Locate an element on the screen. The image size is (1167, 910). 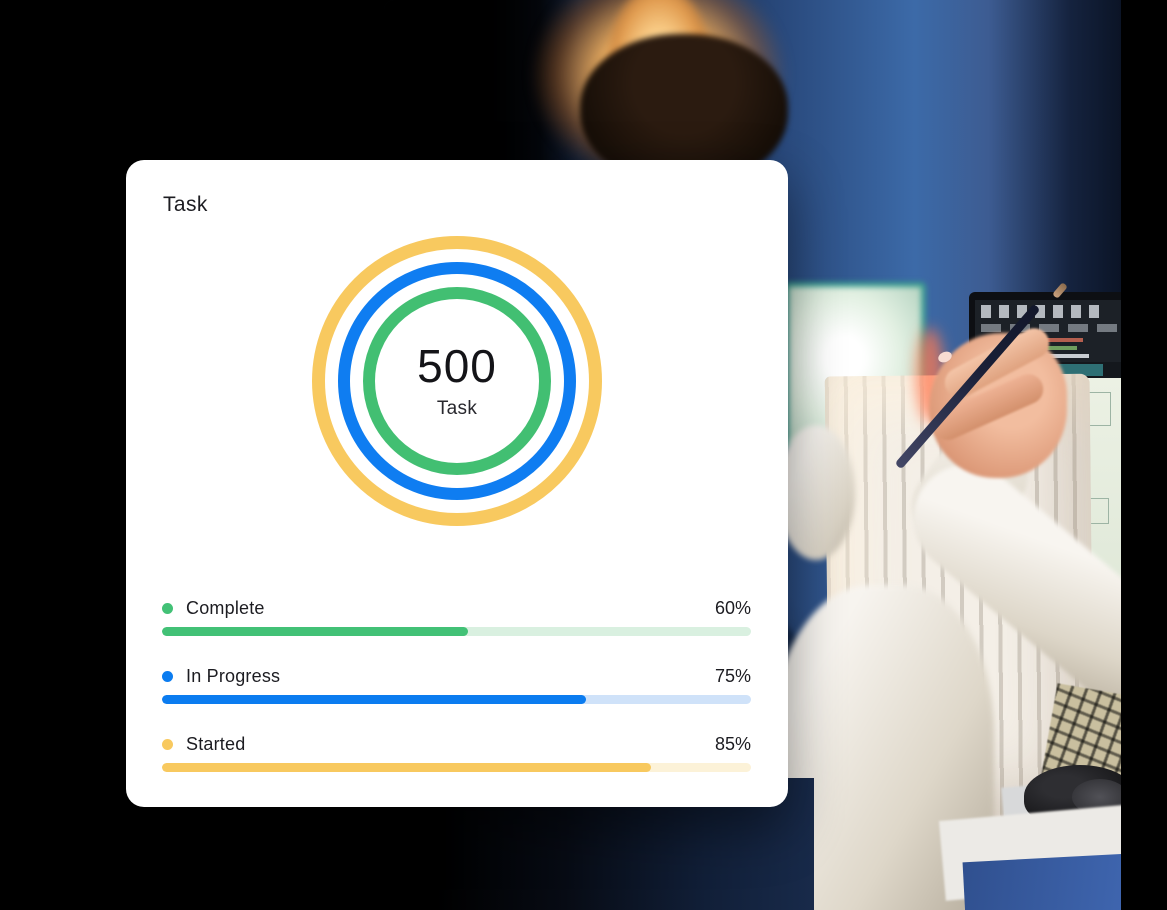
task-rings: 500 Task is located at coordinates (457, 381).